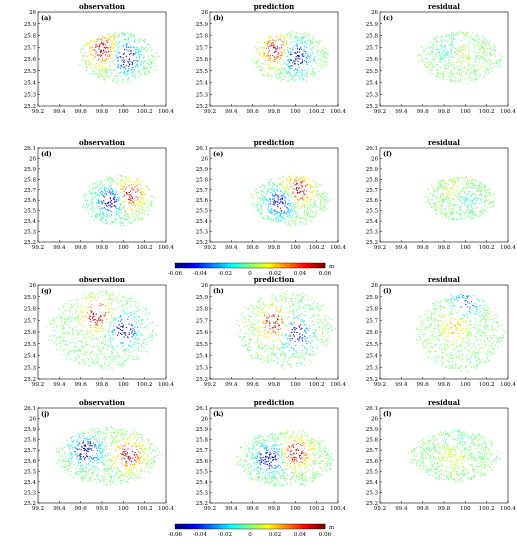 The image size is (517, 550). What do you see at coordinates (32, 13) in the screenshot?
I see `y-tick-label: 26` at bounding box center [32, 13].